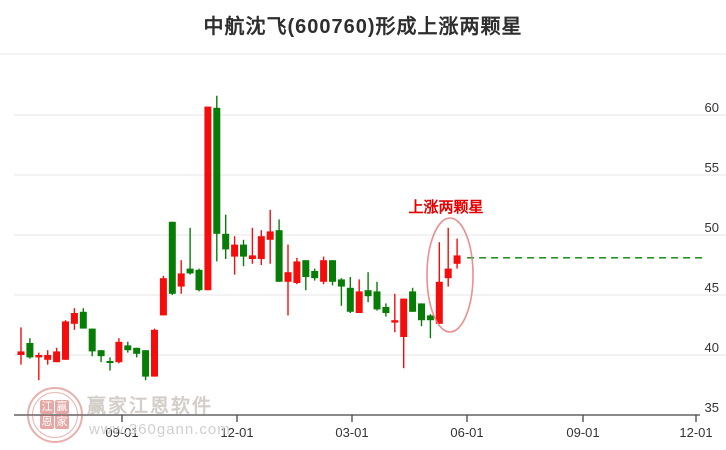 This screenshot has width=726, height=450. Describe the element at coordinates (712, 227) in the screenshot. I see `y-tick-label: 50` at that location.